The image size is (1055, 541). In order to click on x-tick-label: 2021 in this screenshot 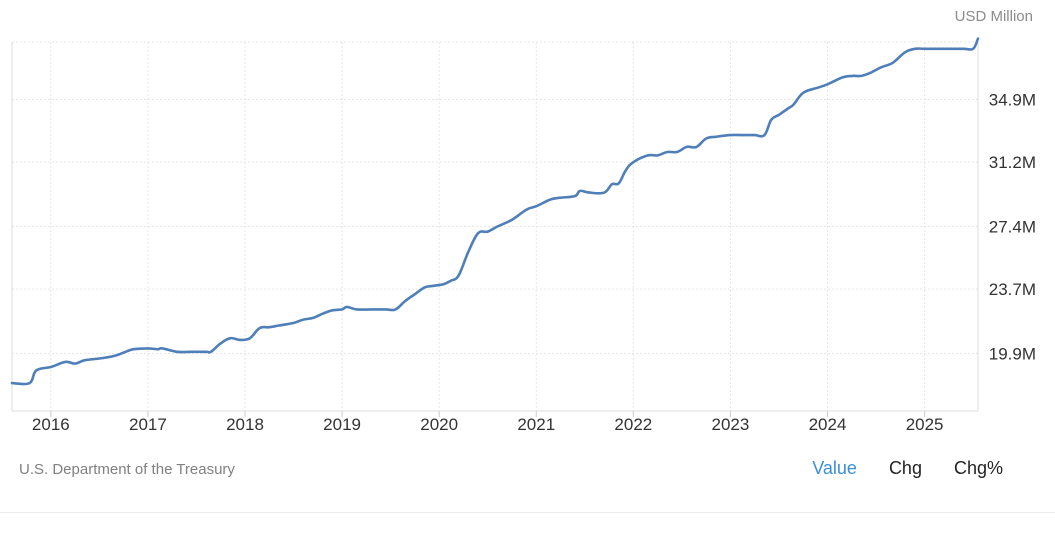, I will do `click(536, 424)`.